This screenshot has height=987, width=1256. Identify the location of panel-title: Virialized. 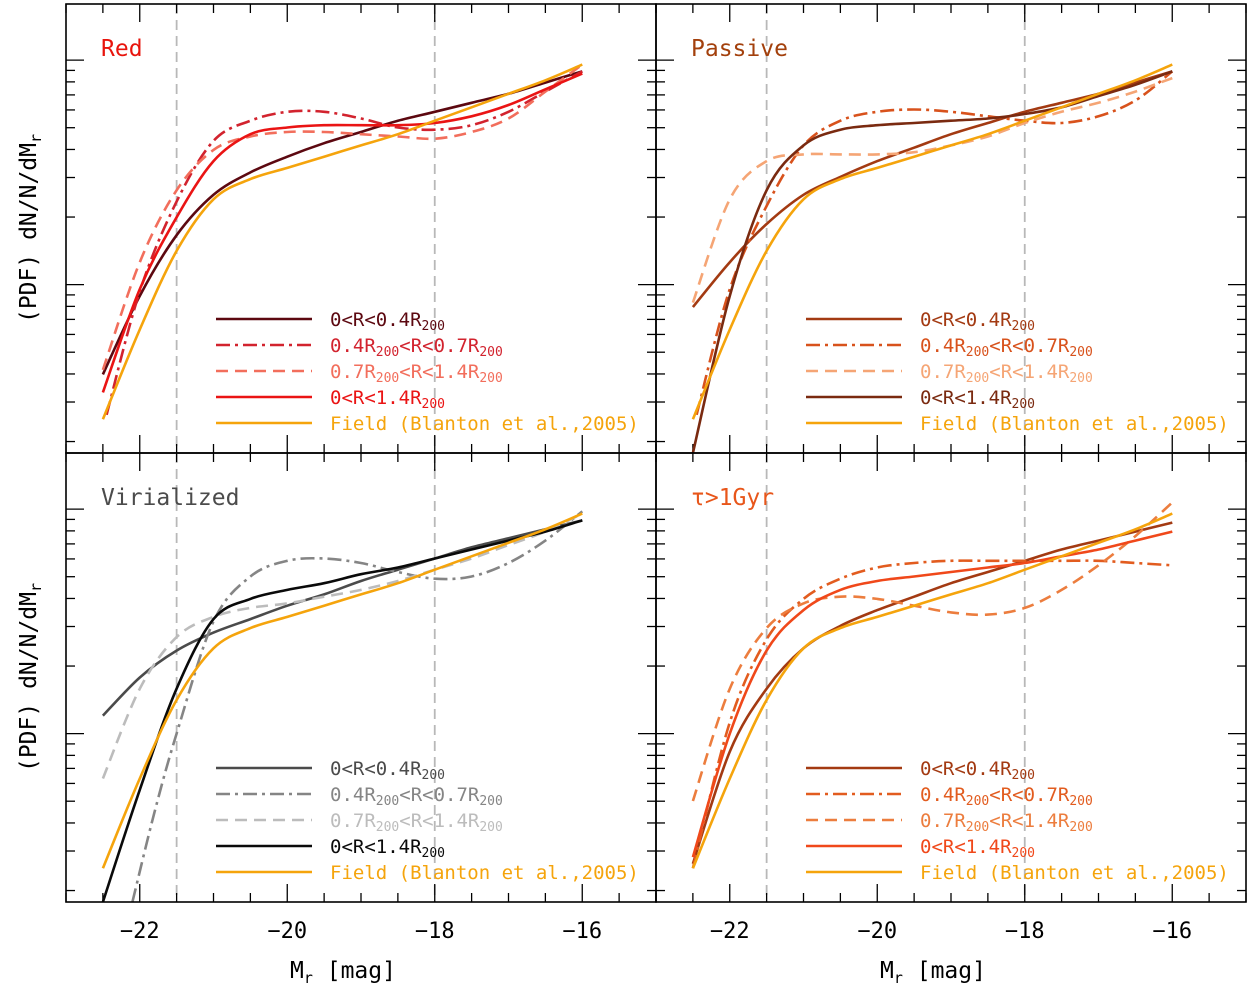
(170, 498).